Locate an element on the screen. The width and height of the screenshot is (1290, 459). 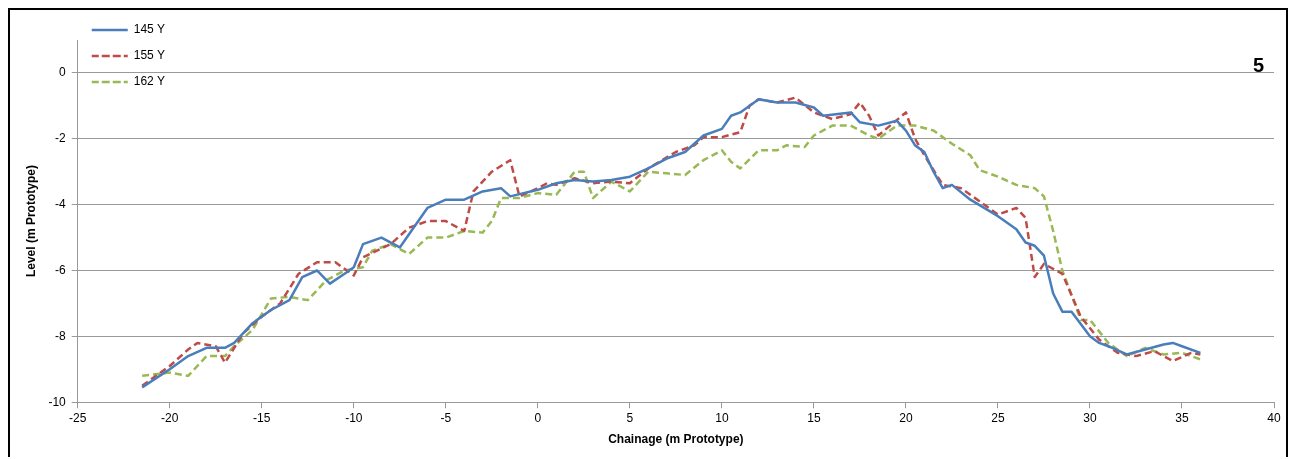
y-tick-label: -2 is located at coordinates (61, 138).